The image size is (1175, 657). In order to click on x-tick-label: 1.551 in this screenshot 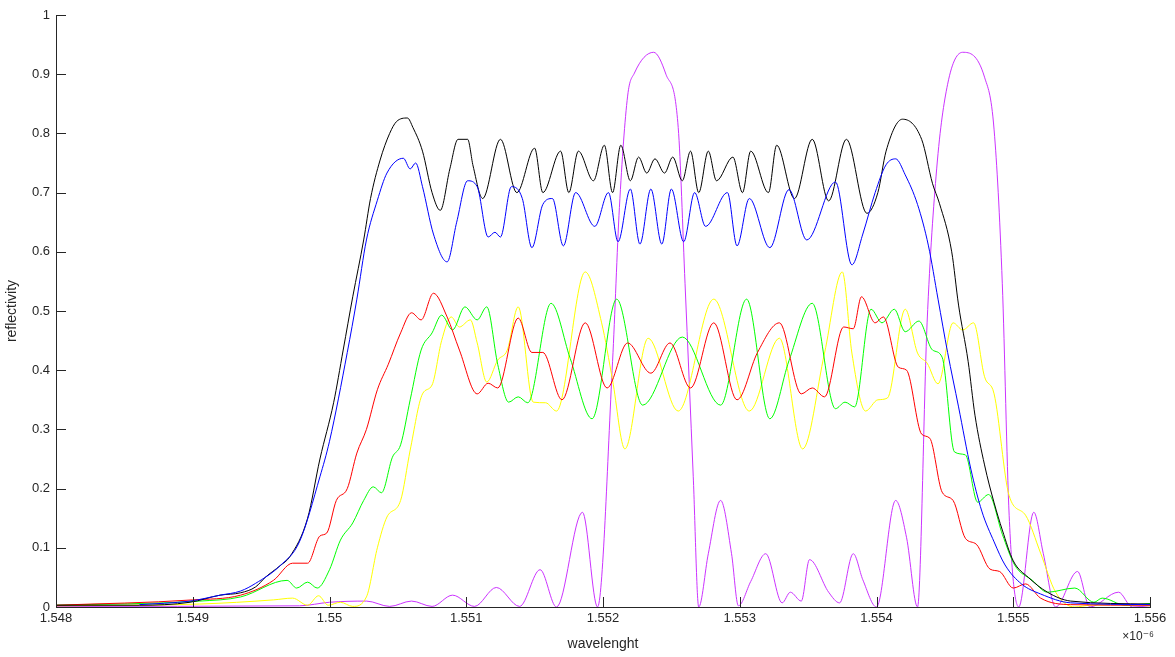, I will do `click(466, 618)`.